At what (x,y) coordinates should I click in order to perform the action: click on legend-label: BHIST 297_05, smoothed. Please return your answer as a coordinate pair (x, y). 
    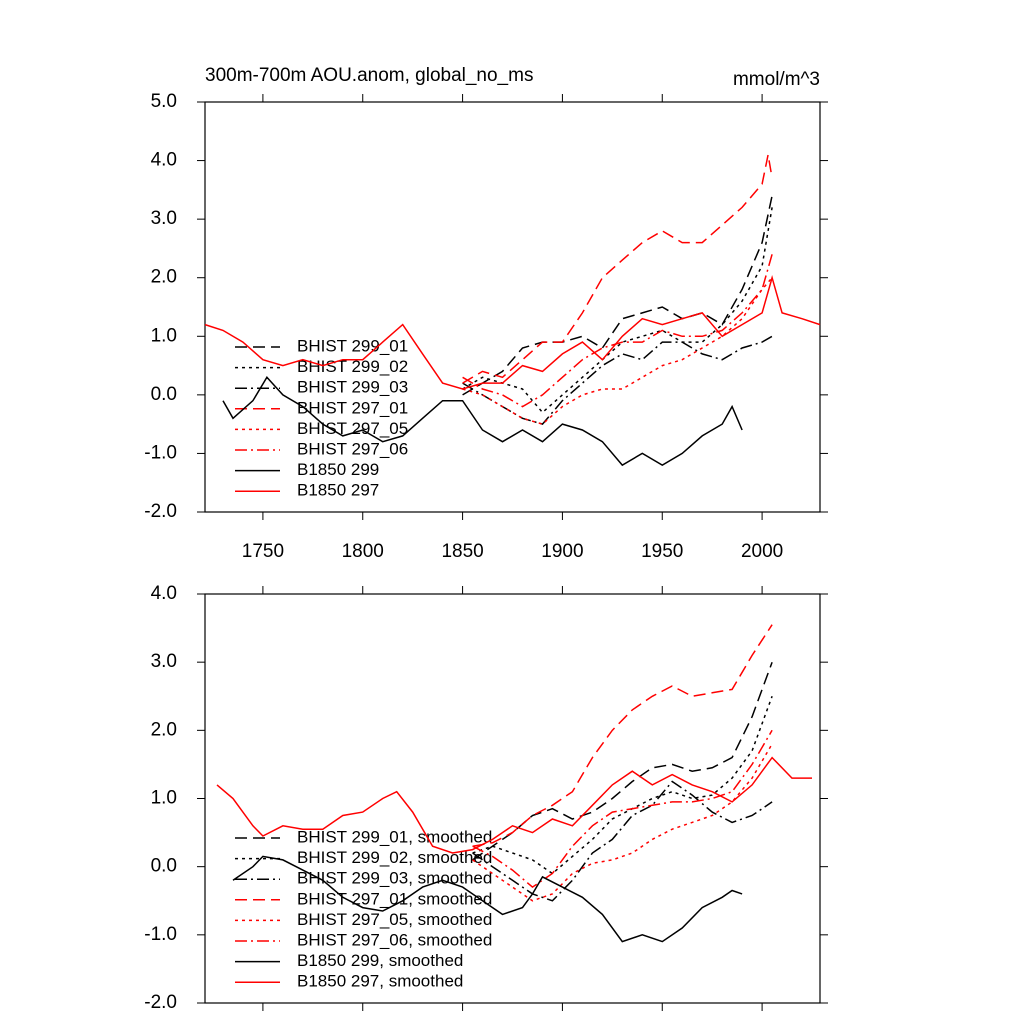
    Looking at the image, I should click on (394, 919).